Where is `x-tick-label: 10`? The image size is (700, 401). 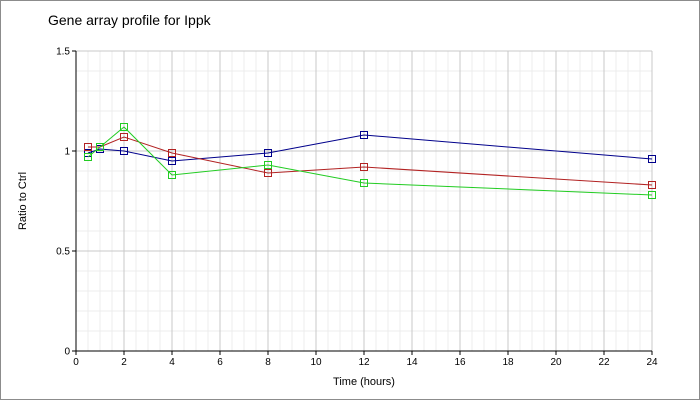
x-tick-label: 10 is located at coordinates (316, 362).